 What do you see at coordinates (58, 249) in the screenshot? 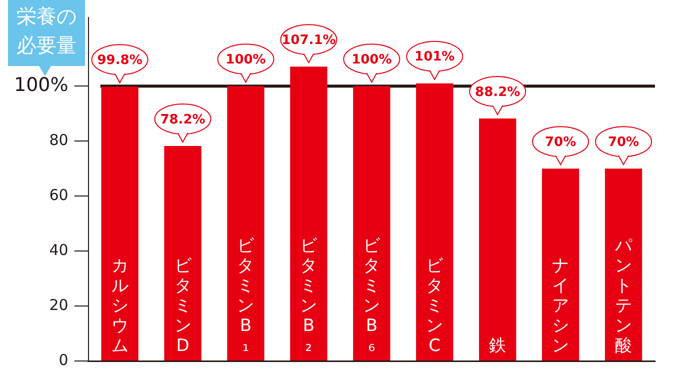
I see `y-tick-label: 40` at bounding box center [58, 249].